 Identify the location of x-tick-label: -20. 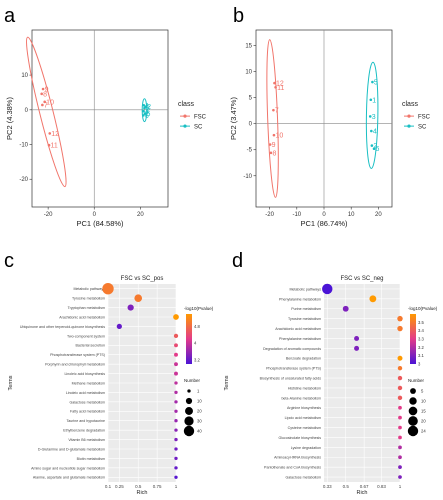
(48, 215).